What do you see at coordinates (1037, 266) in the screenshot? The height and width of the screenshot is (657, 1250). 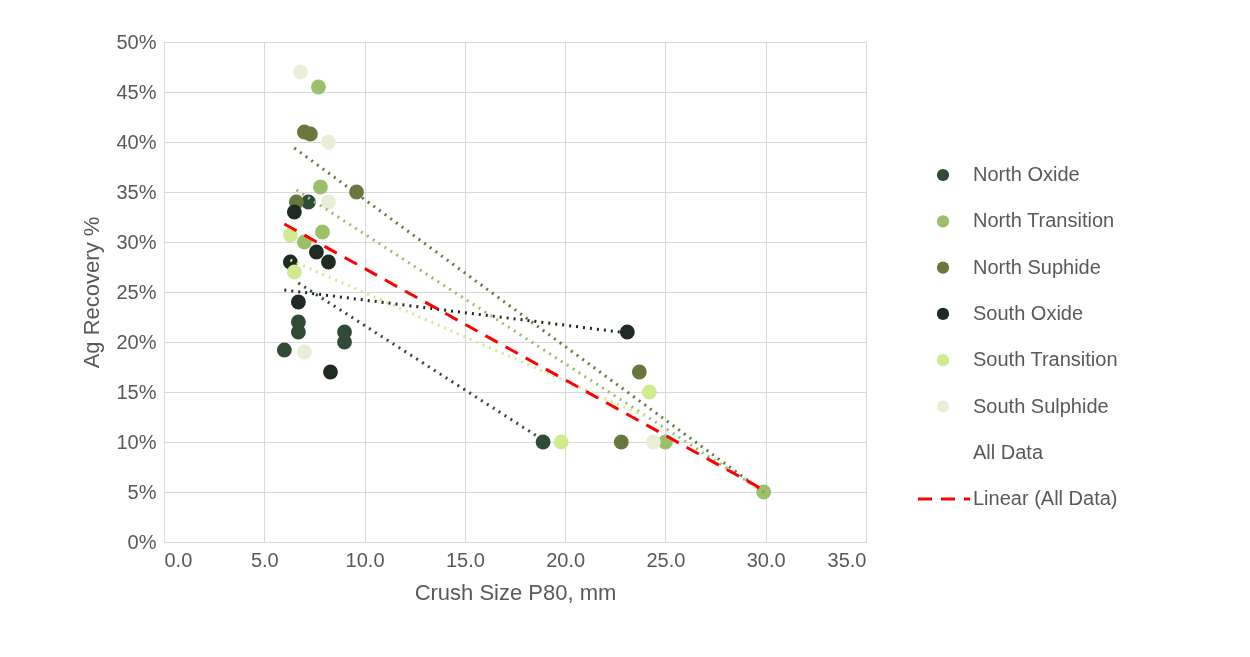 I see `legend-label: North Suphide` at bounding box center [1037, 266].